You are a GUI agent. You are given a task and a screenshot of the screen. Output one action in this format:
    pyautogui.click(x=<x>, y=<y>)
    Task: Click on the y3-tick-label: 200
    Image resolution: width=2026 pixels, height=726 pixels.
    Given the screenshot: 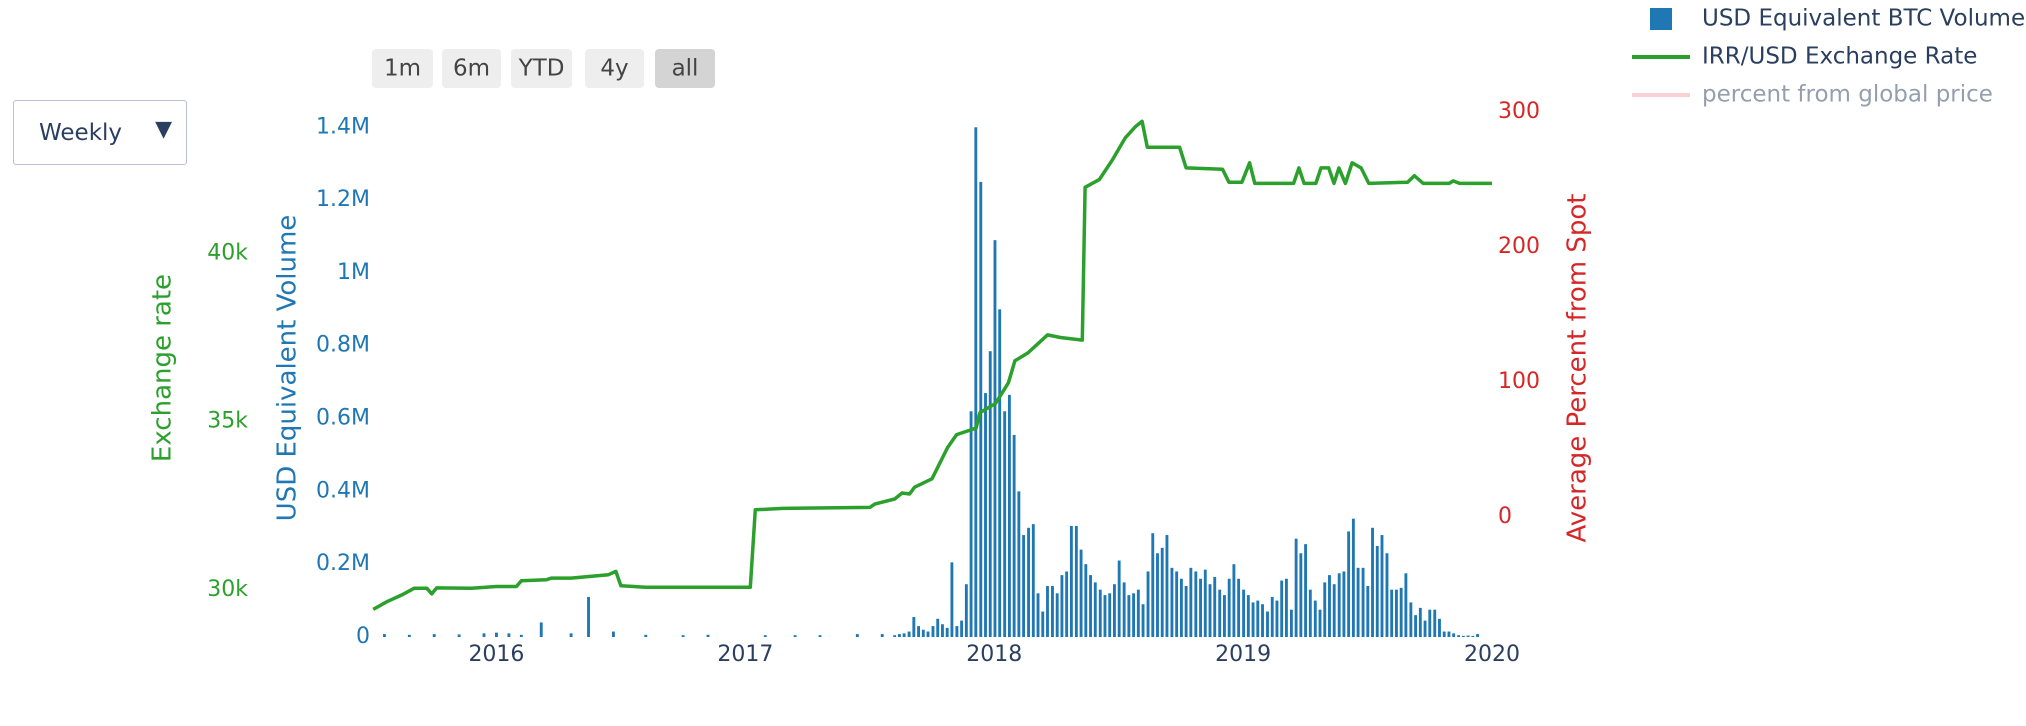 What is the action you would take?
    pyautogui.click(x=1519, y=246)
    